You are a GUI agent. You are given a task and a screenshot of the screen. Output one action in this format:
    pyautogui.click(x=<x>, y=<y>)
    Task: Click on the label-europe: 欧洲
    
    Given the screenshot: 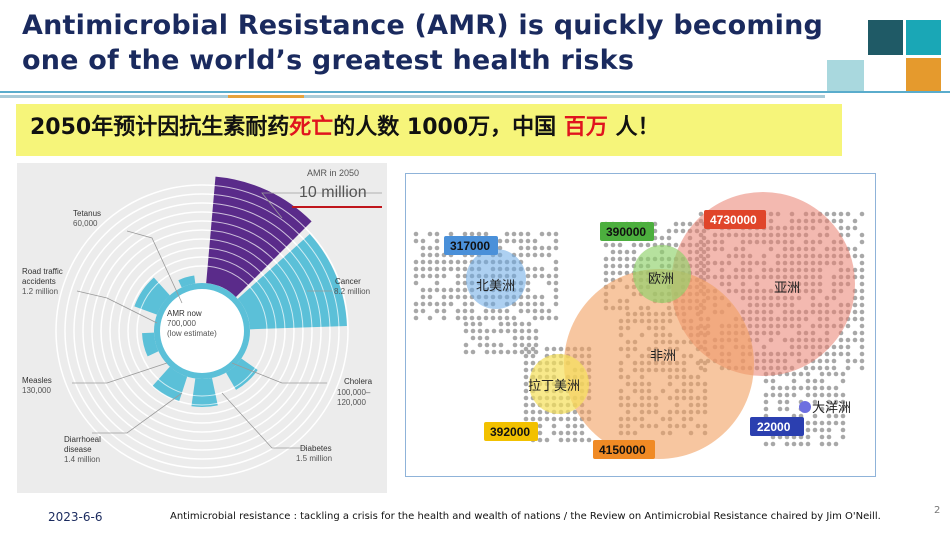 What is the action you would take?
    pyautogui.click(x=661, y=278)
    